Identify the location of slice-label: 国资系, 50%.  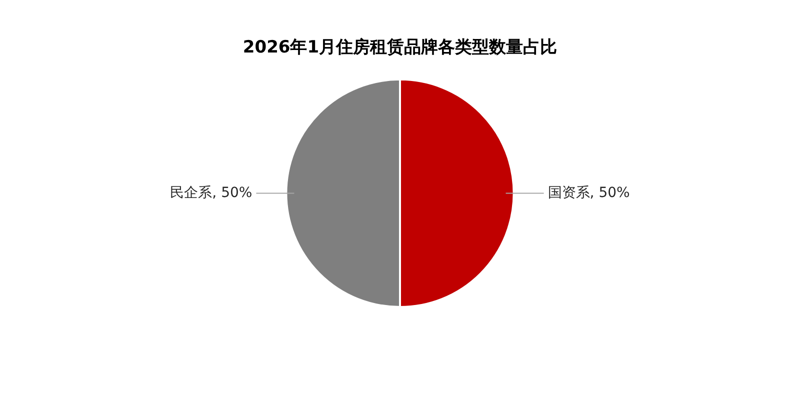
(589, 192).